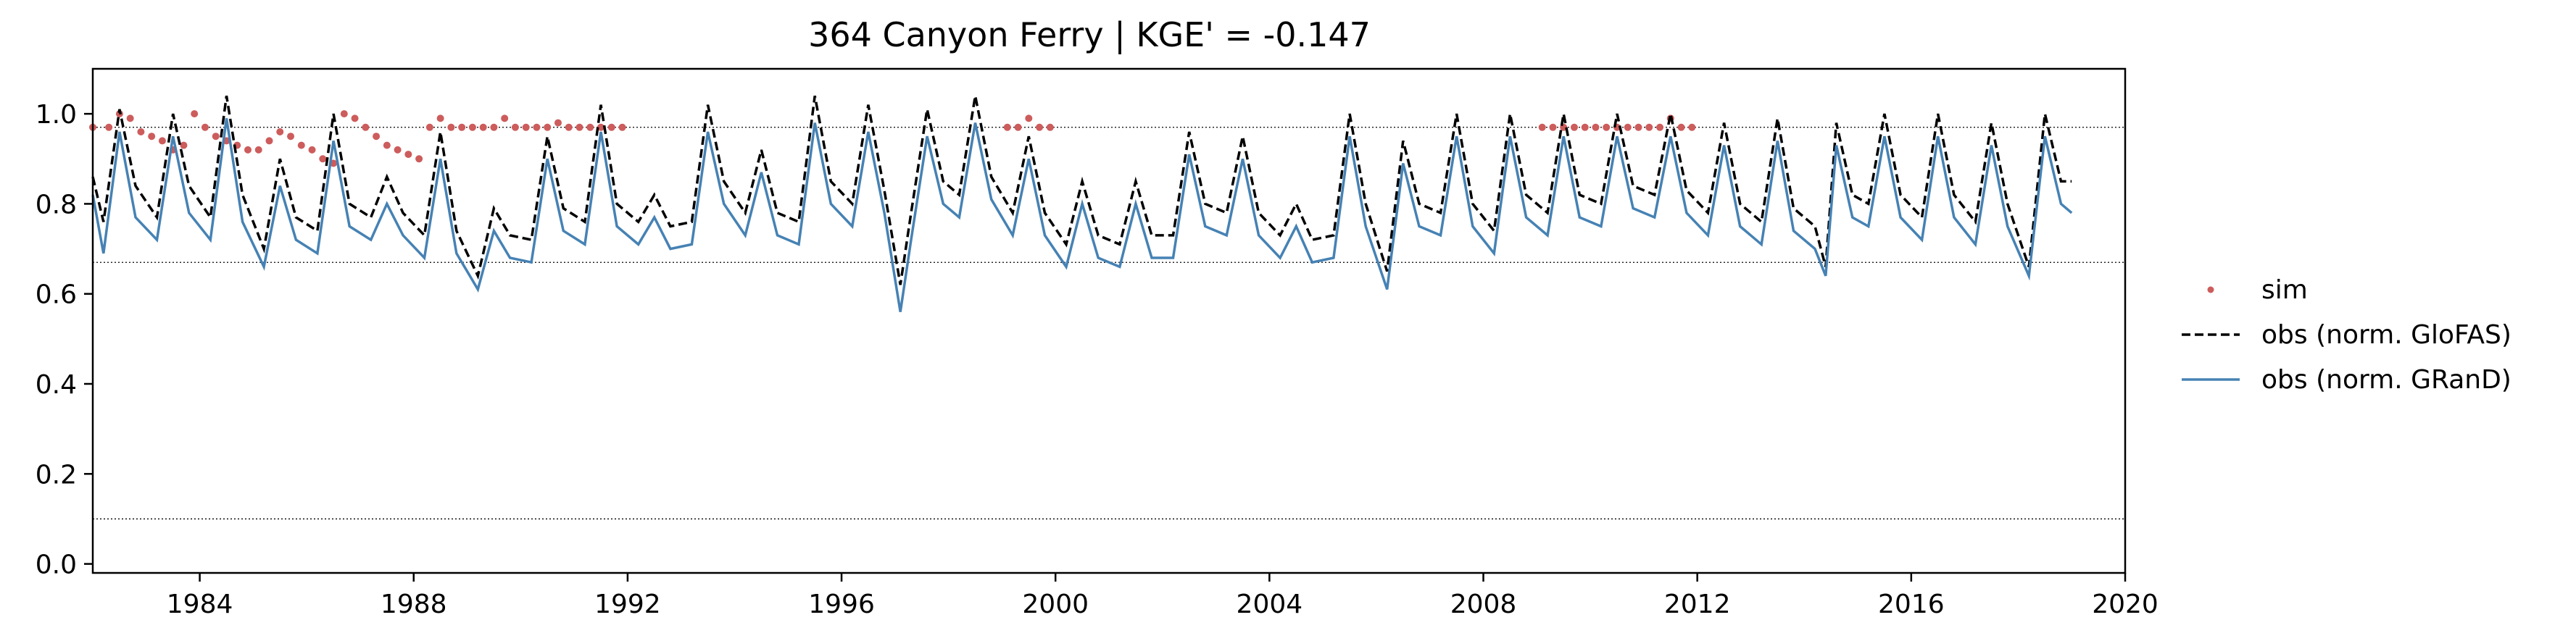 The image size is (2576, 641). Describe the element at coordinates (56, 115) in the screenshot. I see `y-tick-label: 1.0` at that location.